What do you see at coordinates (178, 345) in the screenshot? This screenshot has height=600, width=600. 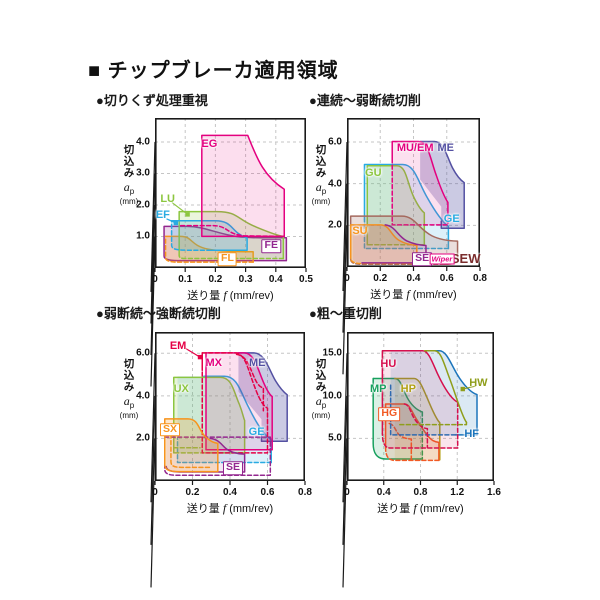 I see `label-em: EM` at bounding box center [178, 345].